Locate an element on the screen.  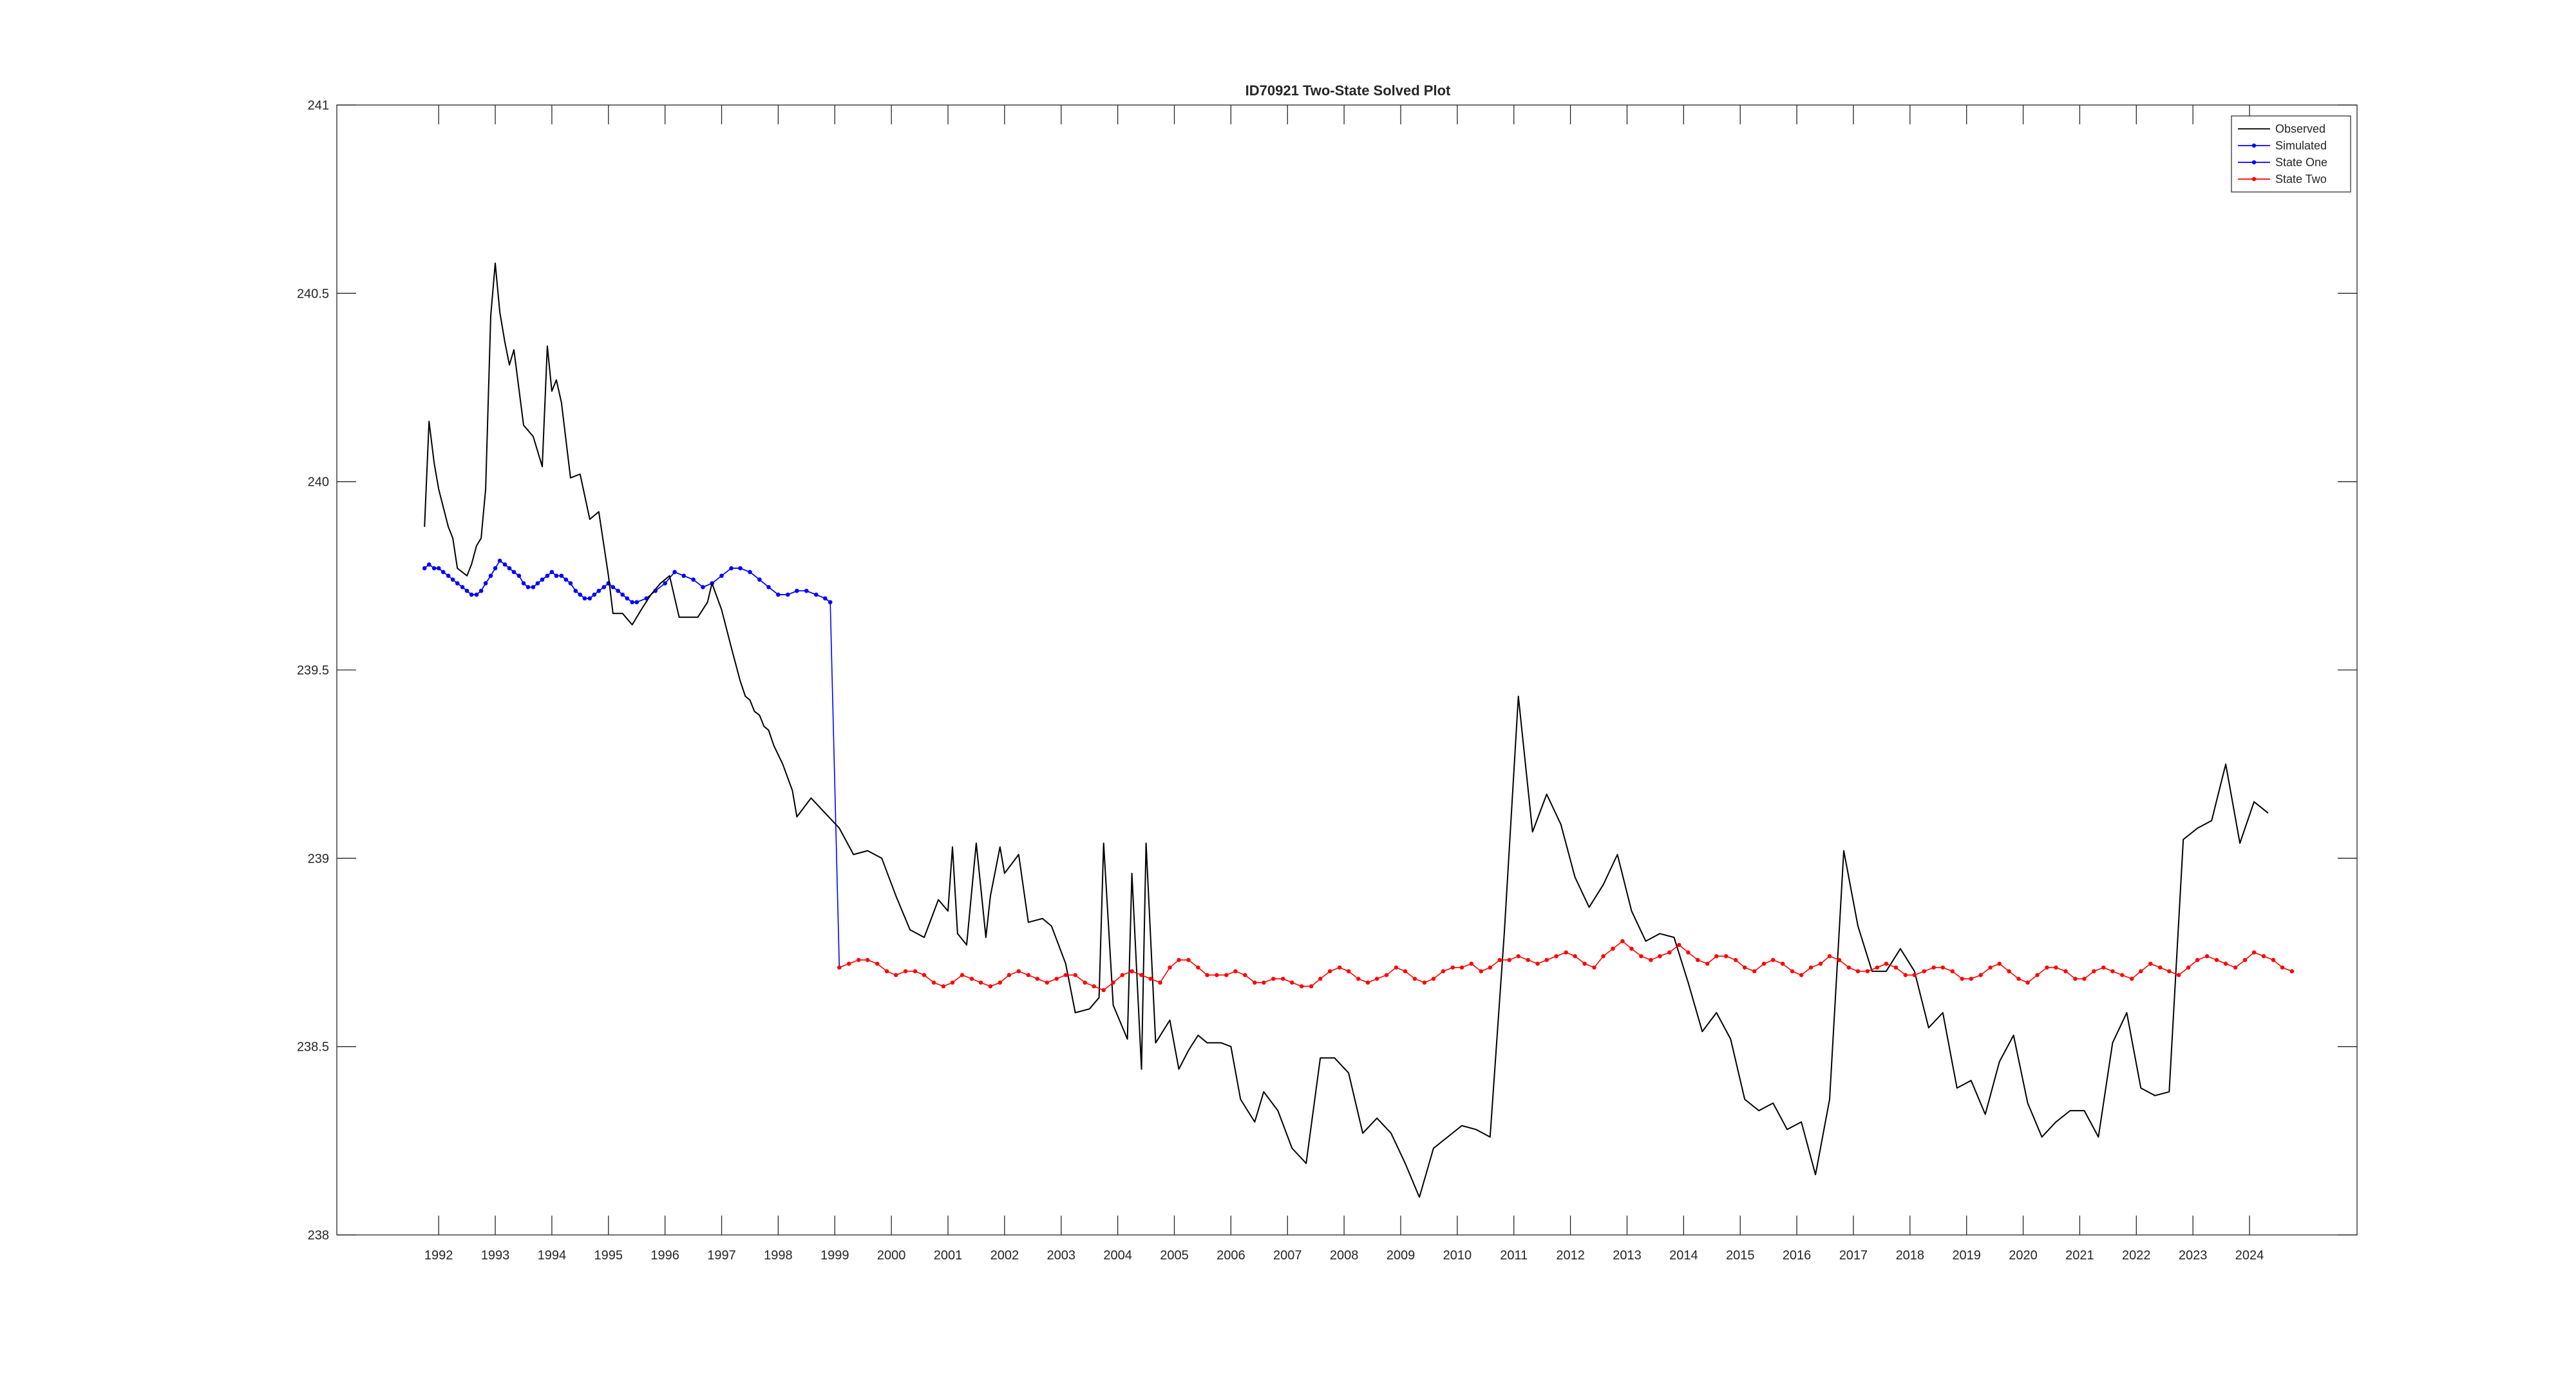
x-tick-label: 2006 is located at coordinates (1231, 1256).